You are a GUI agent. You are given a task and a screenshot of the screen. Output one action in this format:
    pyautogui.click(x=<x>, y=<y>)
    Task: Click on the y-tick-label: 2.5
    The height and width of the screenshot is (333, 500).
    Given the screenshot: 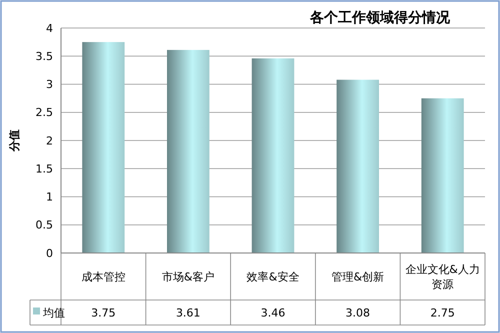 What is the action you would take?
    pyautogui.click(x=44, y=113)
    